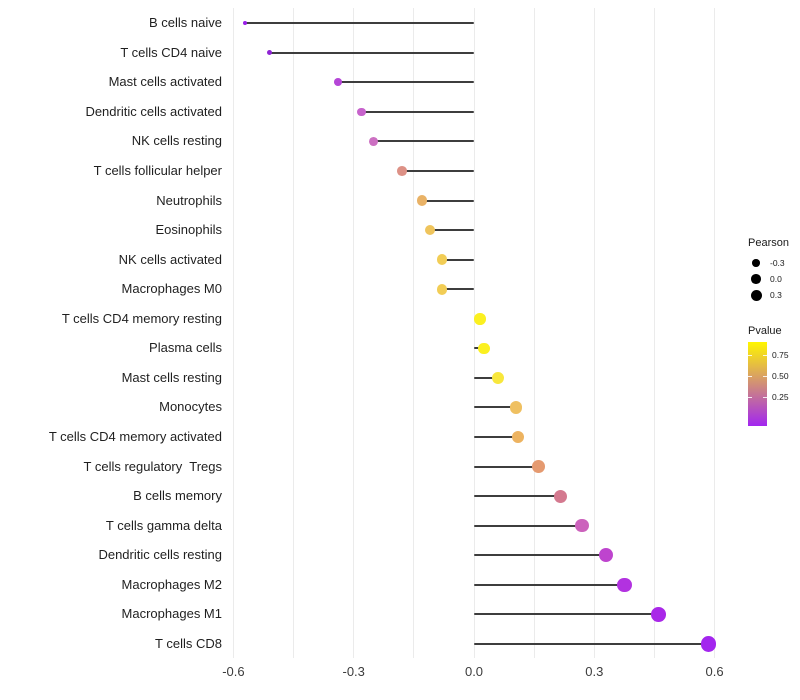 This screenshot has width=800, height=700. What do you see at coordinates (160, 555) in the screenshot?
I see `category-label: Dendritic cells resting` at bounding box center [160, 555].